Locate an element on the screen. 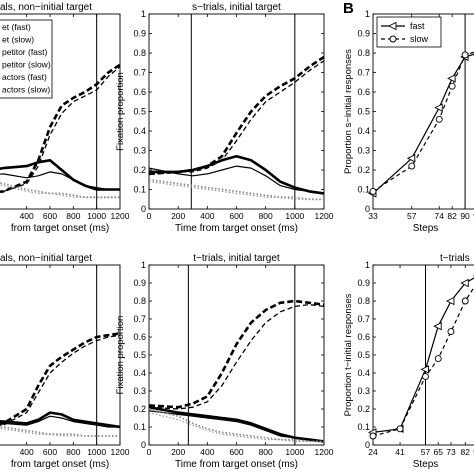 This screenshot has height=474, width=474. series-line-solid-thin is located at coordinates (236, 179).